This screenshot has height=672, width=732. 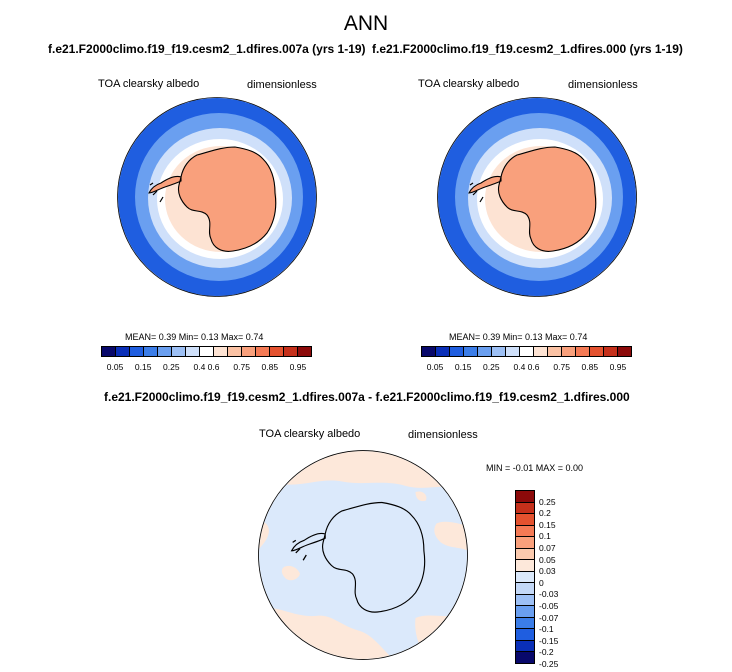 What do you see at coordinates (549, 617) in the screenshot?
I see `colorbar-tick-label: -0.07` at bounding box center [549, 617].